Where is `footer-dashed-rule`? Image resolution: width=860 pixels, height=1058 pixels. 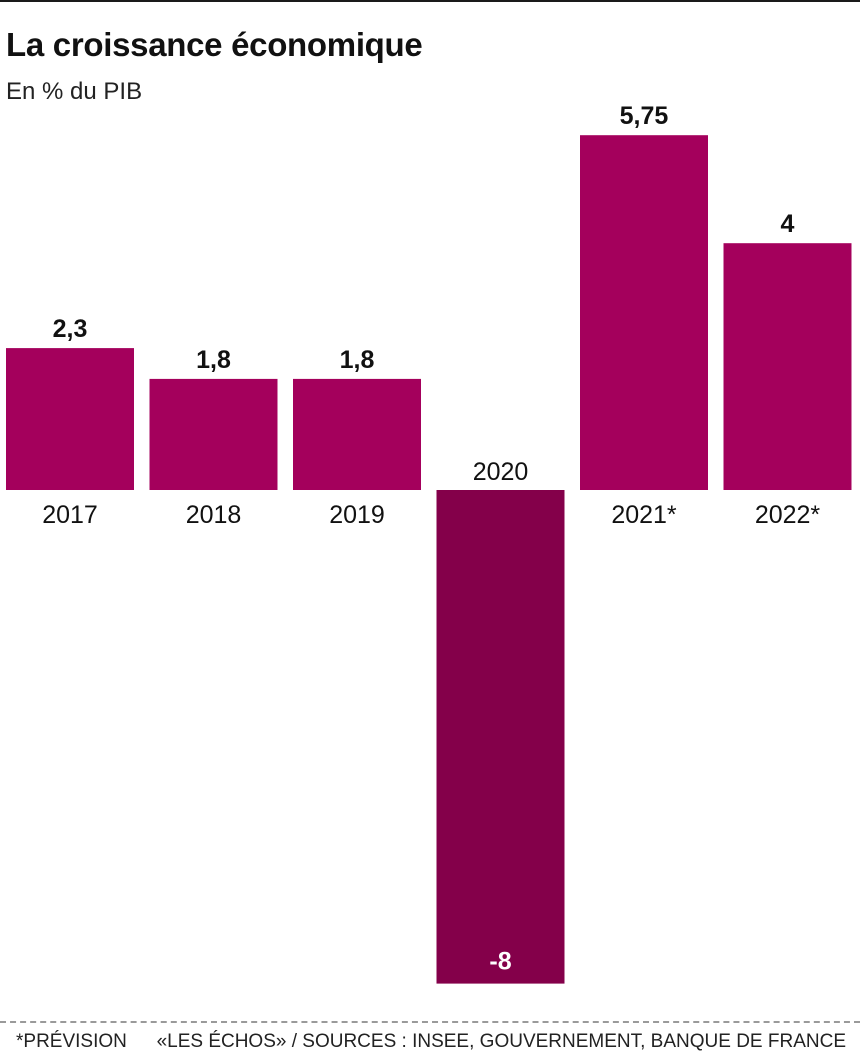 footer-dashed-rule is located at coordinates (430, 1022).